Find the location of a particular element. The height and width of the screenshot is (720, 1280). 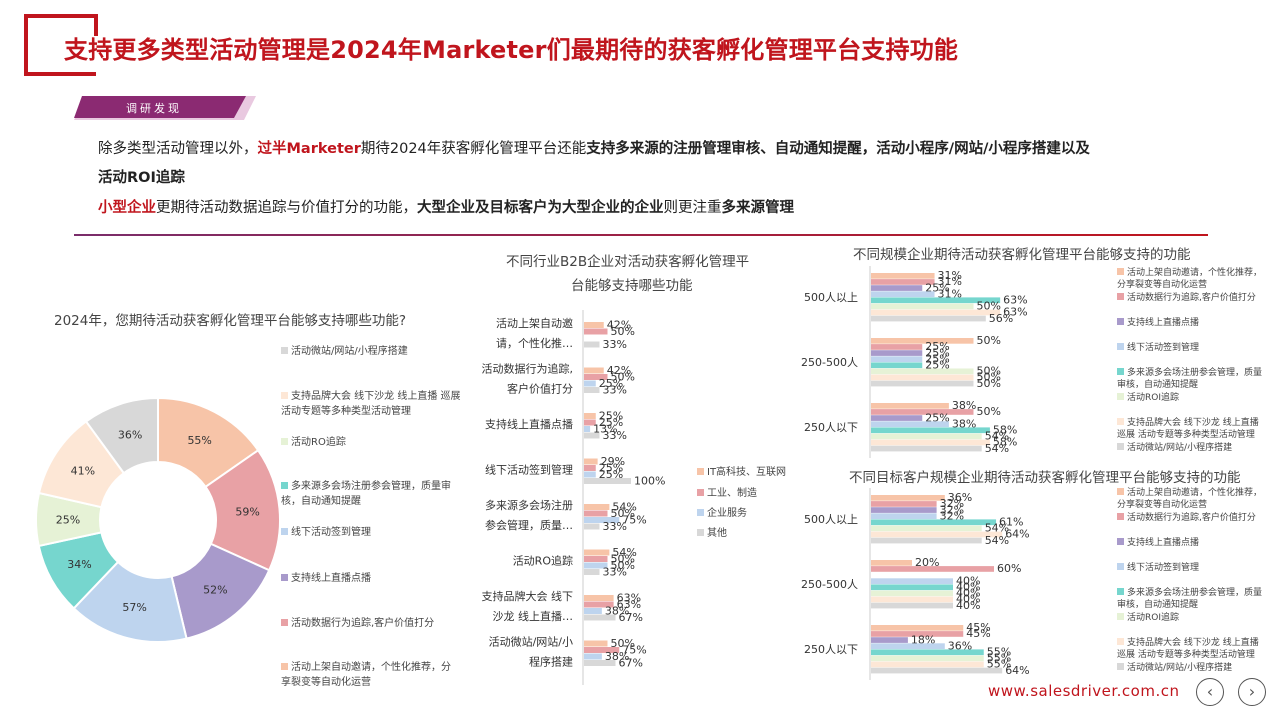

prev-slide-button: ‹ is located at coordinates (1210, 692).